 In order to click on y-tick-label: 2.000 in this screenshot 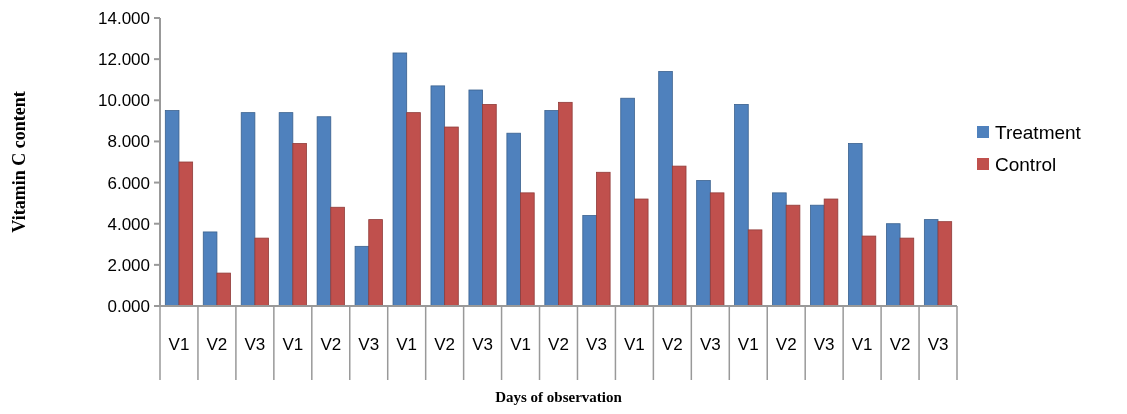, I will do `click(128, 265)`.